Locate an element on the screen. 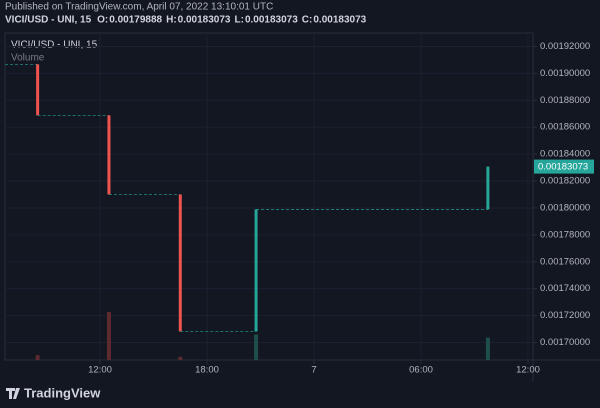  y-tick-label: 0.00180000 is located at coordinates (565, 207).